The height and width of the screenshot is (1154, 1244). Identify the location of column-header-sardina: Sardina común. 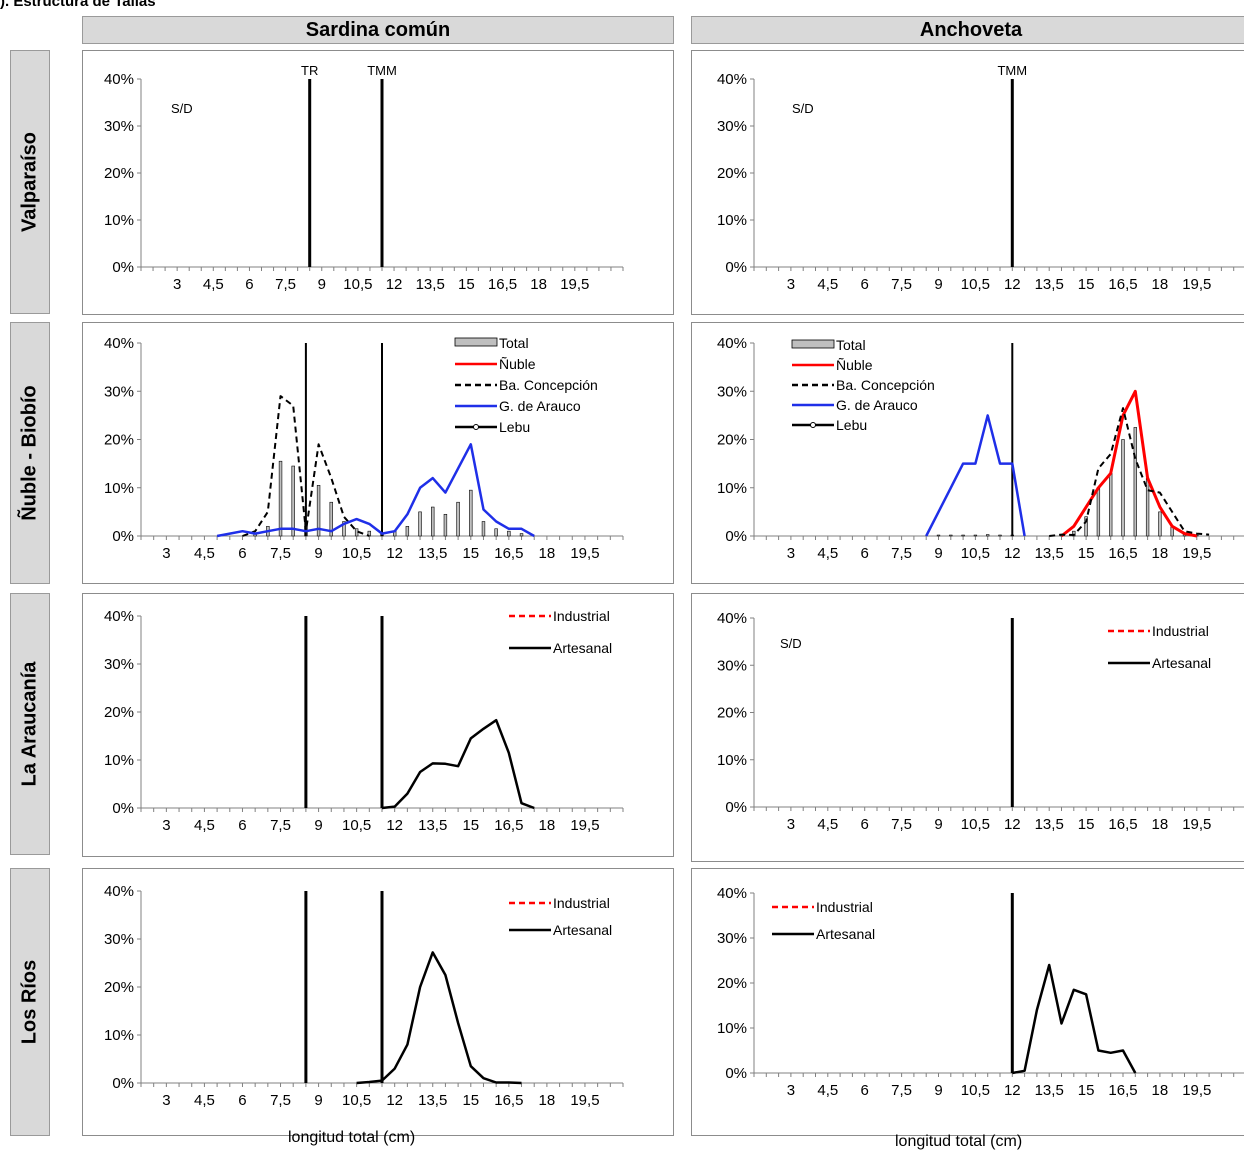
(378, 30).